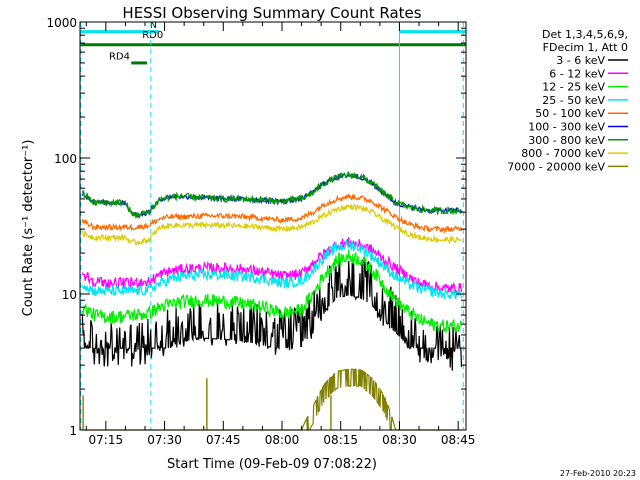 The height and width of the screenshot is (480, 640). Describe the element at coordinates (340, 440) in the screenshot. I see `x-tick-label: 08:15` at that location.